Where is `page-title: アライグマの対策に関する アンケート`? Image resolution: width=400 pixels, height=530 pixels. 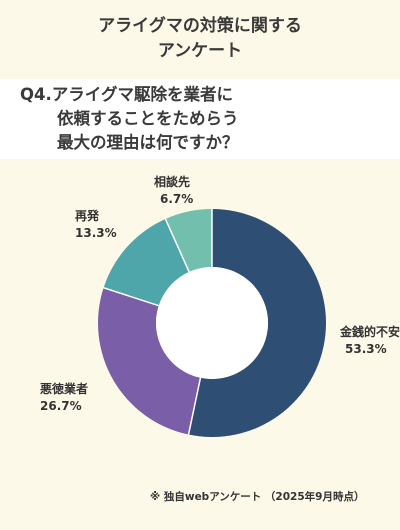 page-title: アライグマの対策に関する アンケート is located at coordinates (200, 39).